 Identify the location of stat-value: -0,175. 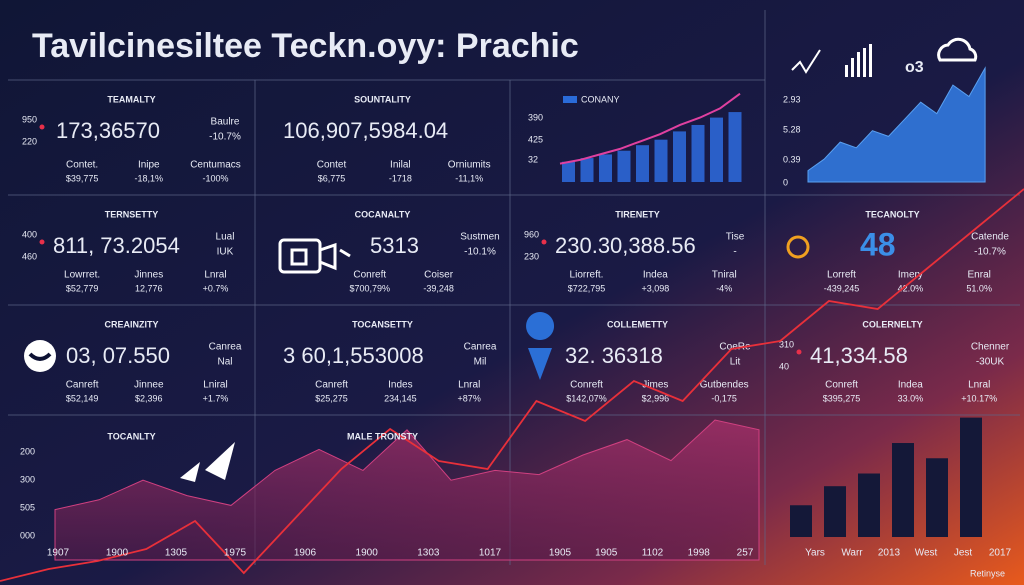
(724, 398).